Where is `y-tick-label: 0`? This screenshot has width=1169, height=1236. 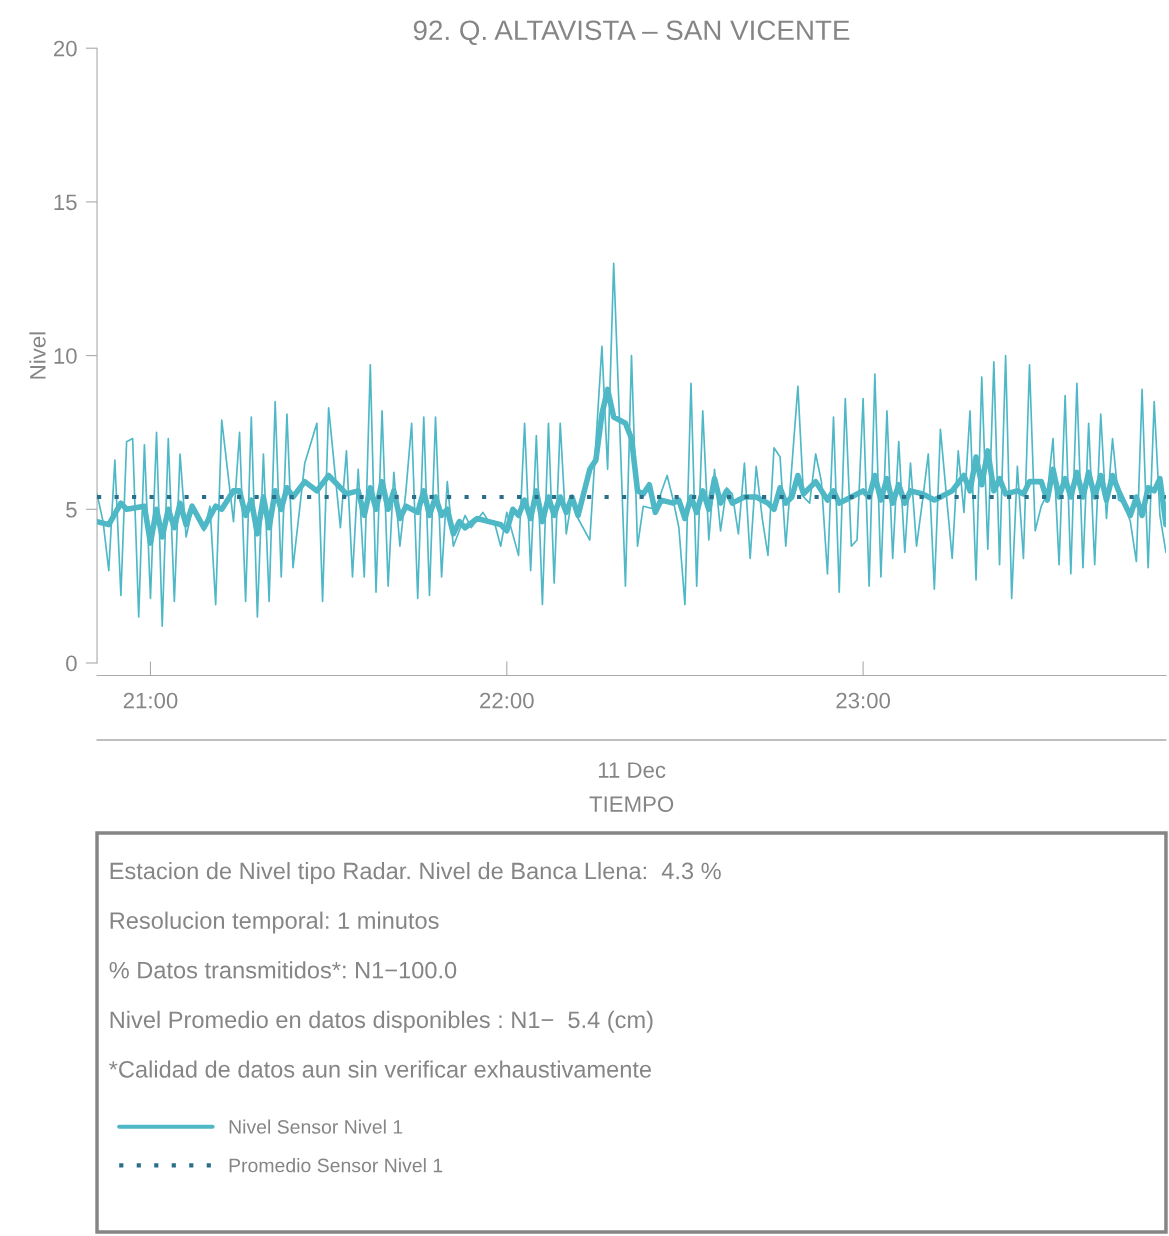
y-tick-label: 0 is located at coordinates (71, 663).